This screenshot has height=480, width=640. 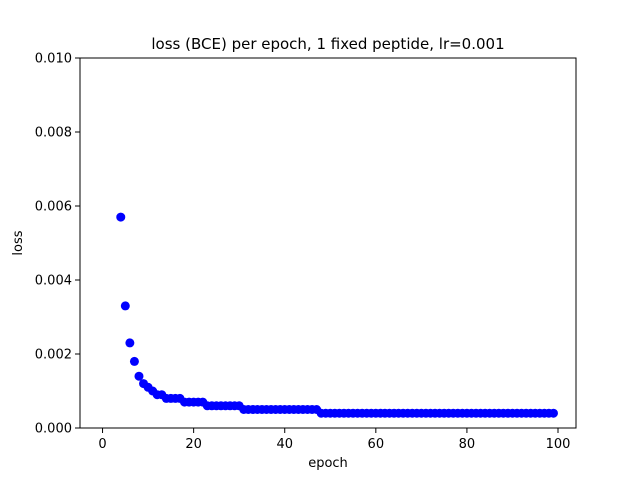 I want to click on y-tick-label-2: 0.004, so click(x=53, y=281).